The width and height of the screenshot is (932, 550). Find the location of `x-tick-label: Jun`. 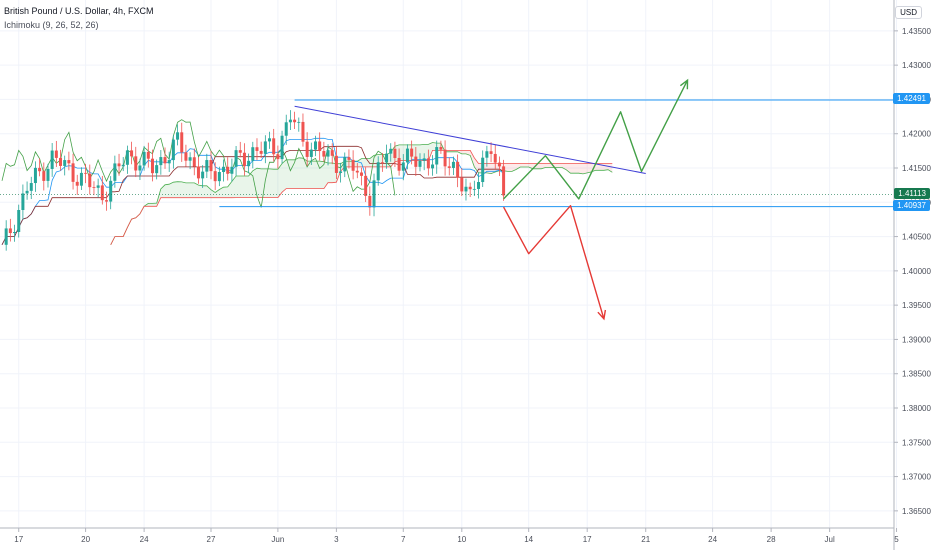

x-tick-label: Jun is located at coordinates (277, 539).